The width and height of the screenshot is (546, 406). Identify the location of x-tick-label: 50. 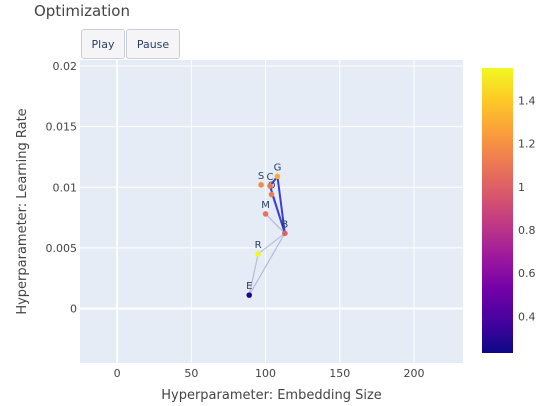
(191, 373).